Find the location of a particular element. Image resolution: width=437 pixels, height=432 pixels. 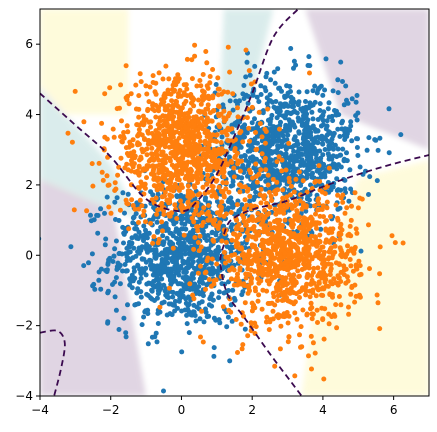

x-tick-label: −4 is located at coordinates (40, 410).